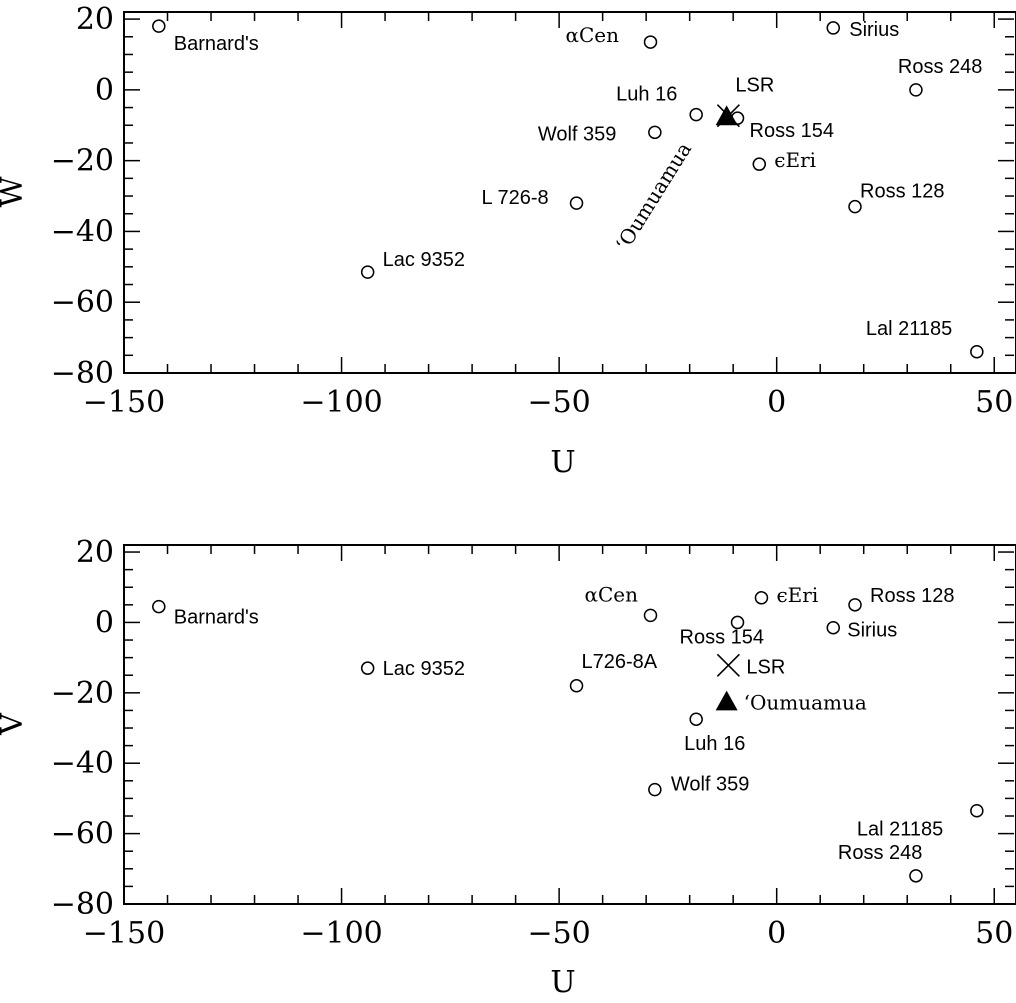 Image resolution: width=1016 pixels, height=1003 pixels. What do you see at coordinates (15, 724) in the screenshot?
I see `y-axis-label: V` at bounding box center [15, 724].